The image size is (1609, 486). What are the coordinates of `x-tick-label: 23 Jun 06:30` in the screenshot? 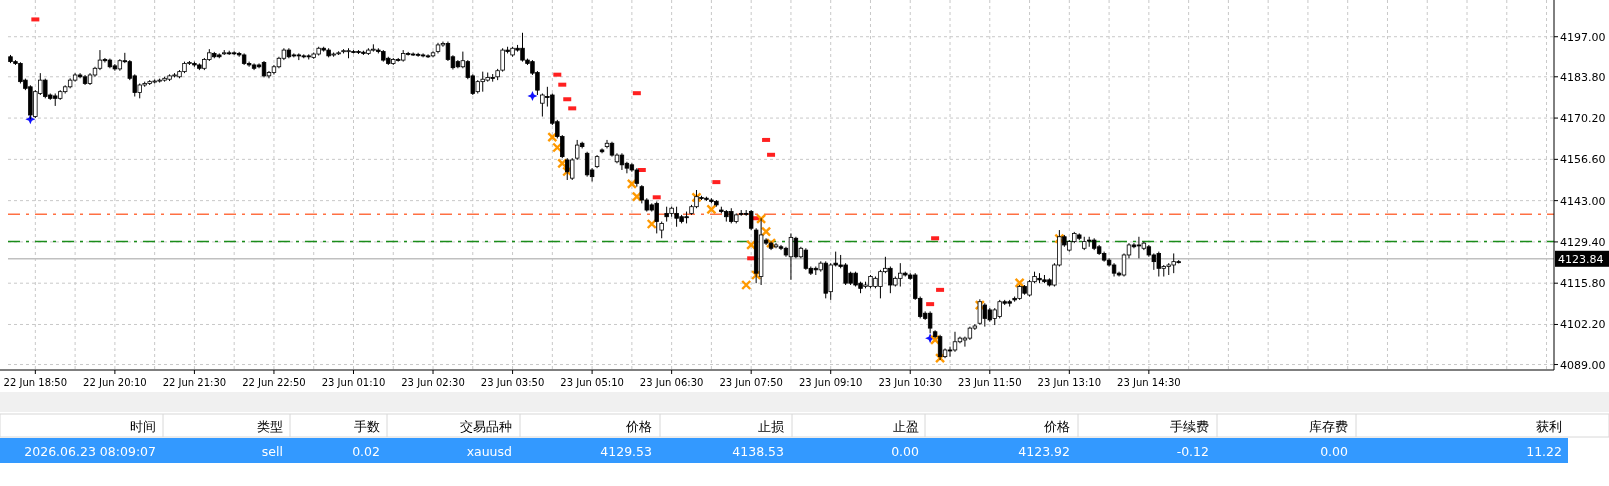 It's located at (671, 382).